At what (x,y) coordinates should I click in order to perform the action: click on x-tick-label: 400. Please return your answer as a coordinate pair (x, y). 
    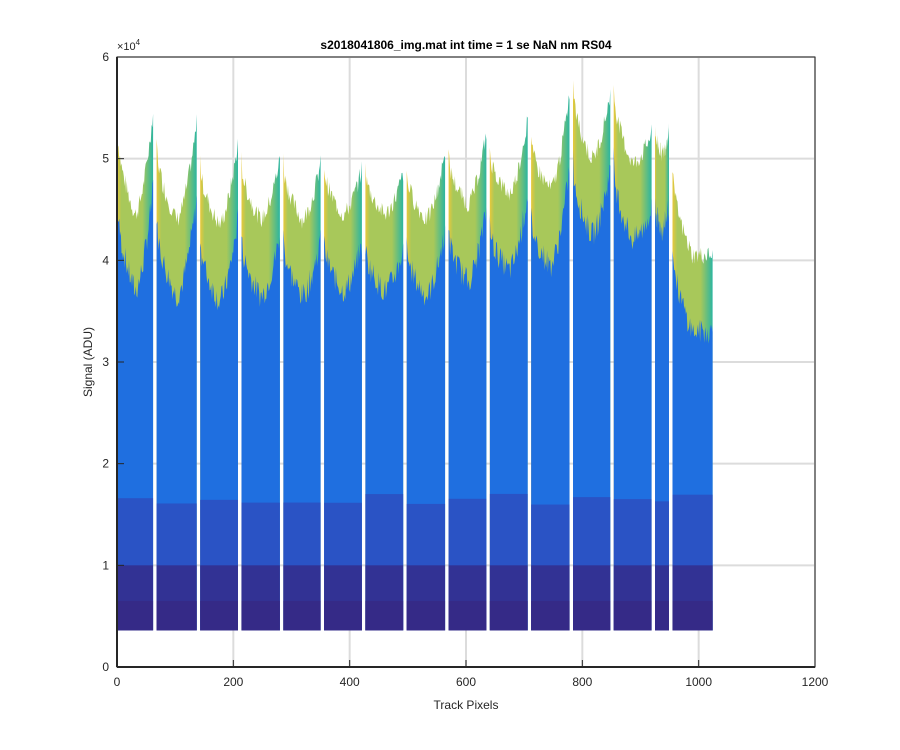
    Looking at the image, I should click on (350, 682).